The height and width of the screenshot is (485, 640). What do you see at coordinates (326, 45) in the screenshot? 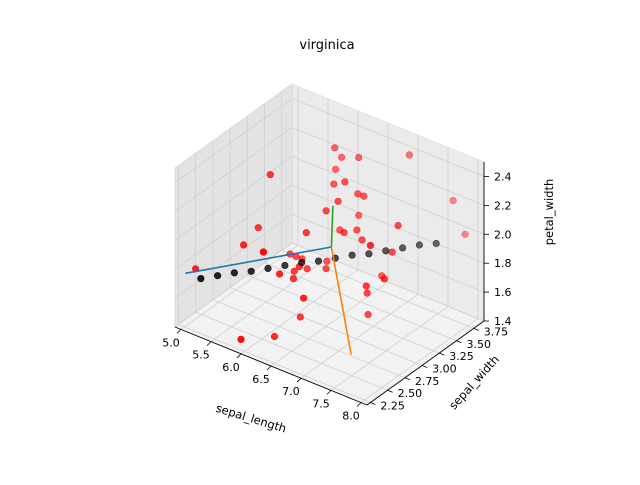
I see `chart-title: virginica` at bounding box center [326, 45].